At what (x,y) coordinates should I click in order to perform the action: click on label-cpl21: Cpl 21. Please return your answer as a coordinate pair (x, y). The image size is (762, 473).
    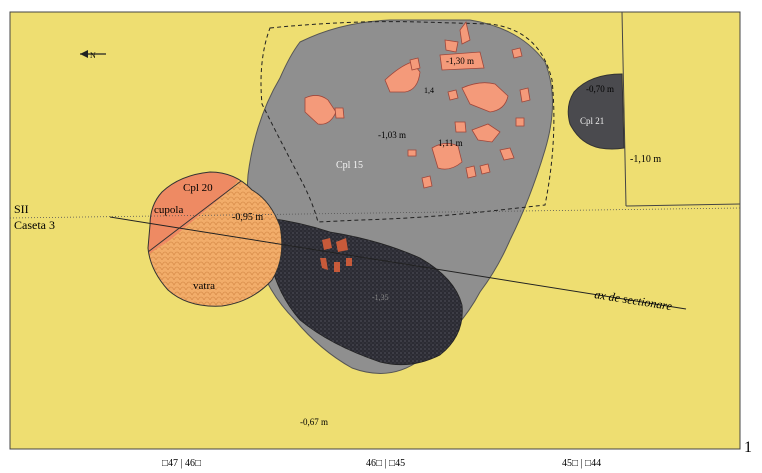
    Looking at the image, I should click on (592, 121).